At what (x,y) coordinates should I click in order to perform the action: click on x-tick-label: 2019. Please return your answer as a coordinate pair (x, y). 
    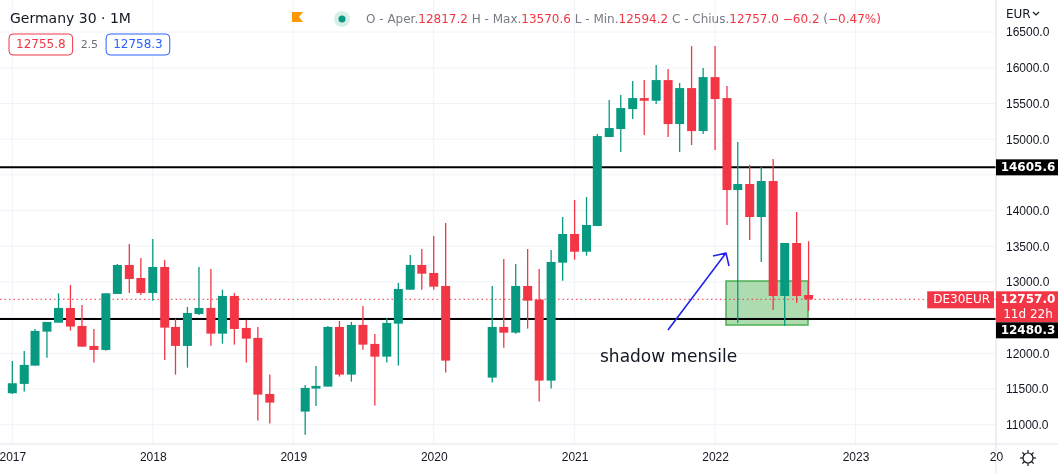
    Looking at the image, I should click on (294, 456).